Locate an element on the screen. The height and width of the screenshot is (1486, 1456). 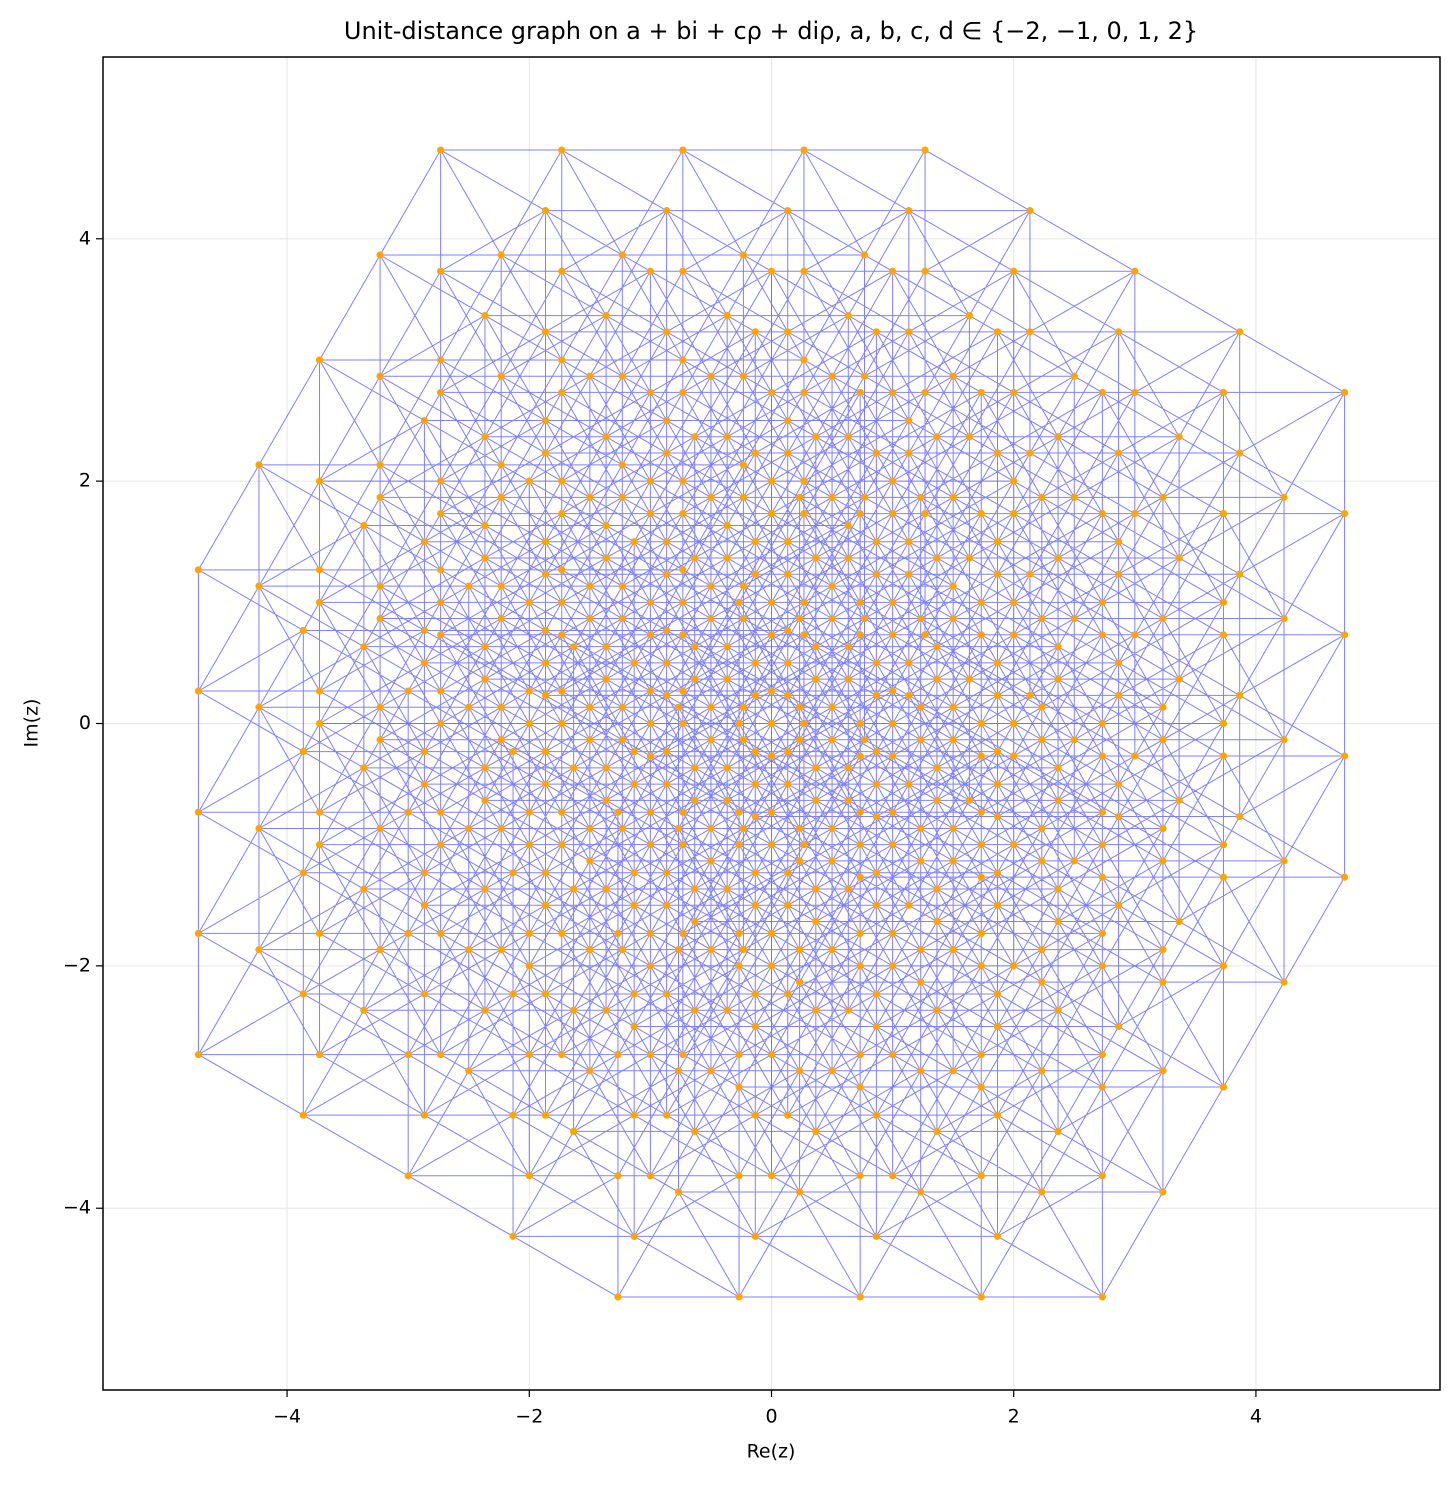
x-tick-label: −2 is located at coordinates (529, 1417).